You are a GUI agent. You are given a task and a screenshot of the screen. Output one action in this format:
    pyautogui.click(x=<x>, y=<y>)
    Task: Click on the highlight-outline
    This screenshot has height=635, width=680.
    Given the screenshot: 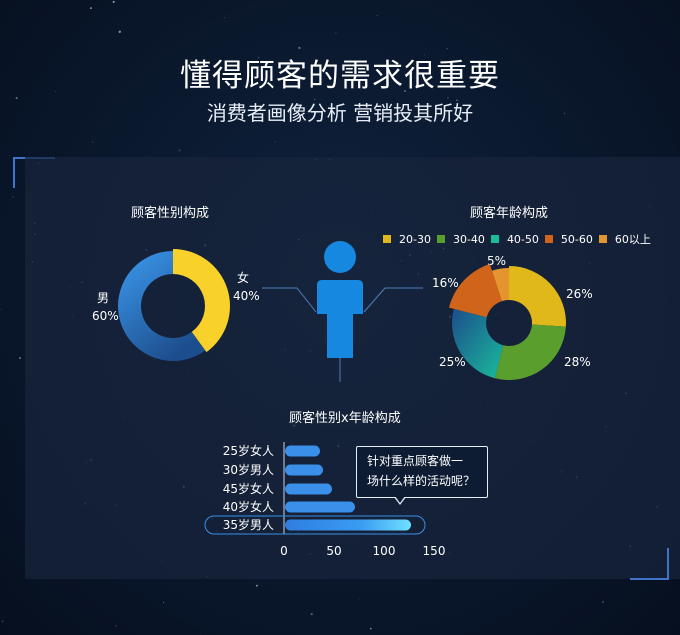 What is the action you would take?
    pyautogui.click(x=315, y=525)
    